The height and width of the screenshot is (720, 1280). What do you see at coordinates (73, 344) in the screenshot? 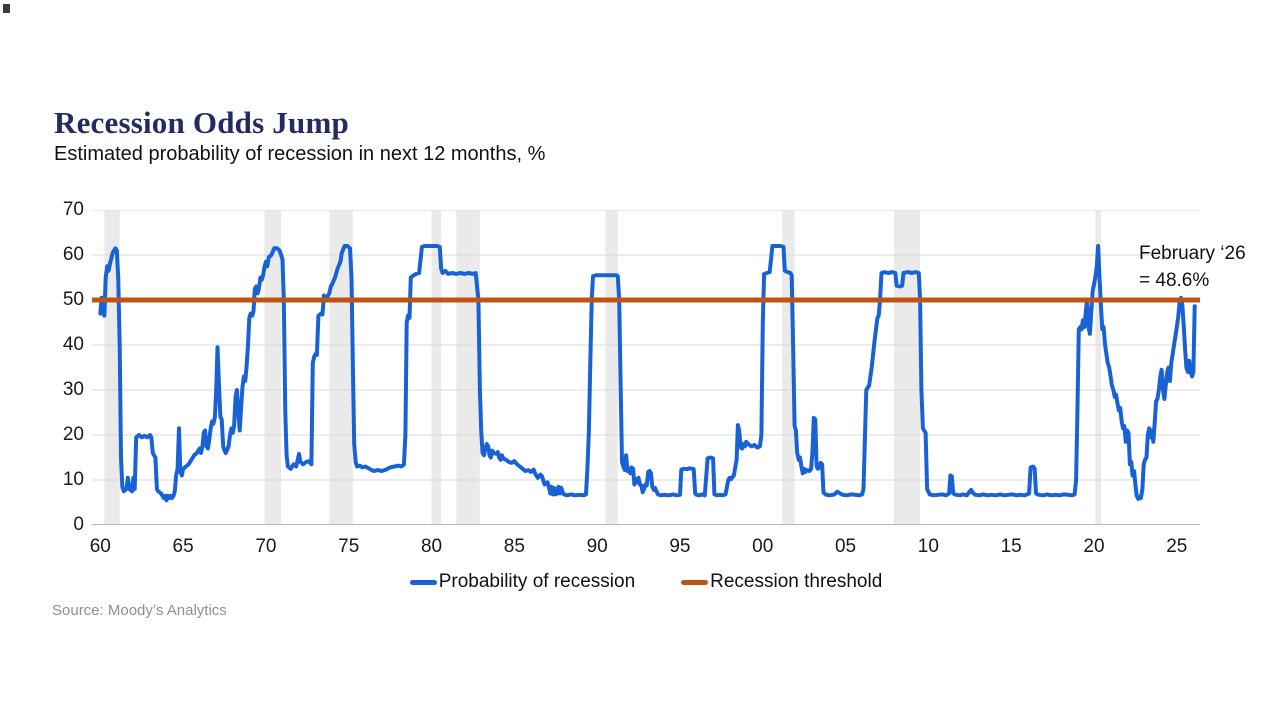
I see `y-tick-label: 40` at bounding box center [73, 344].